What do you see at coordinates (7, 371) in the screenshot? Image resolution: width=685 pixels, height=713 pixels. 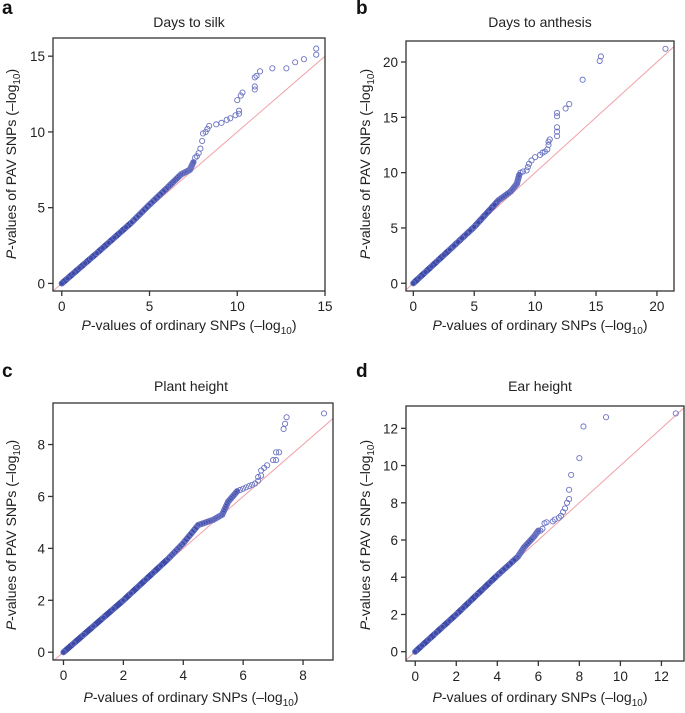 I see `panel-letter-c: c` at bounding box center [7, 371].